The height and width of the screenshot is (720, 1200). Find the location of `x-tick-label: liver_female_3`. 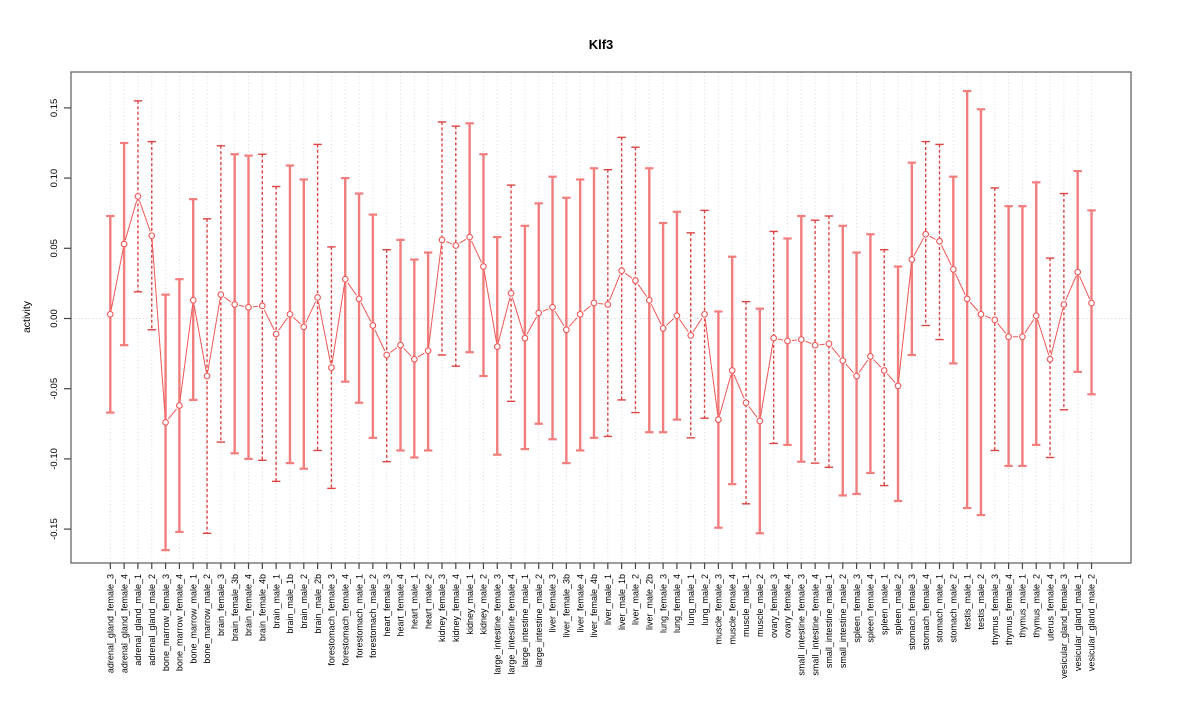

x-tick-label: liver_female_3 is located at coordinates (553, 603).